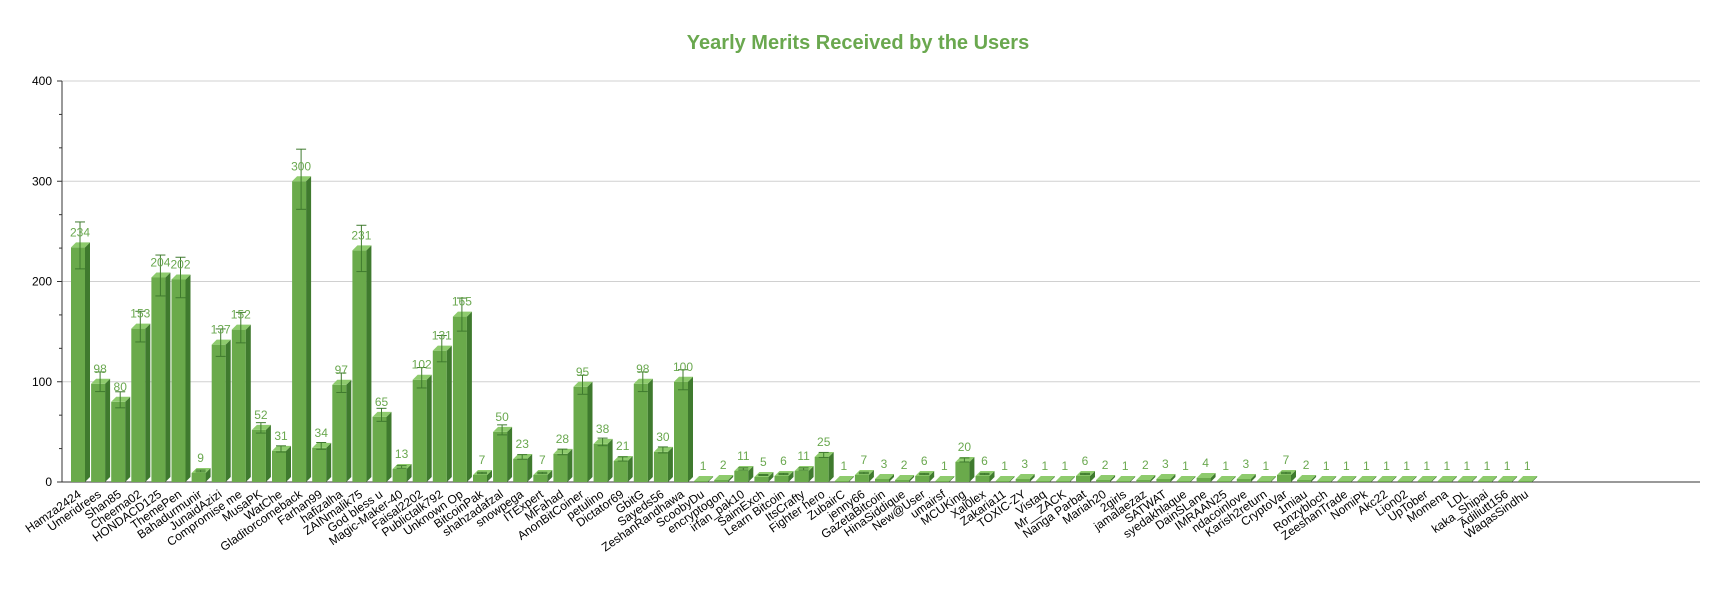 The image size is (1717, 597). Describe the element at coordinates (723, 465) in the screenshot. I see `data-label: 2` at that location.